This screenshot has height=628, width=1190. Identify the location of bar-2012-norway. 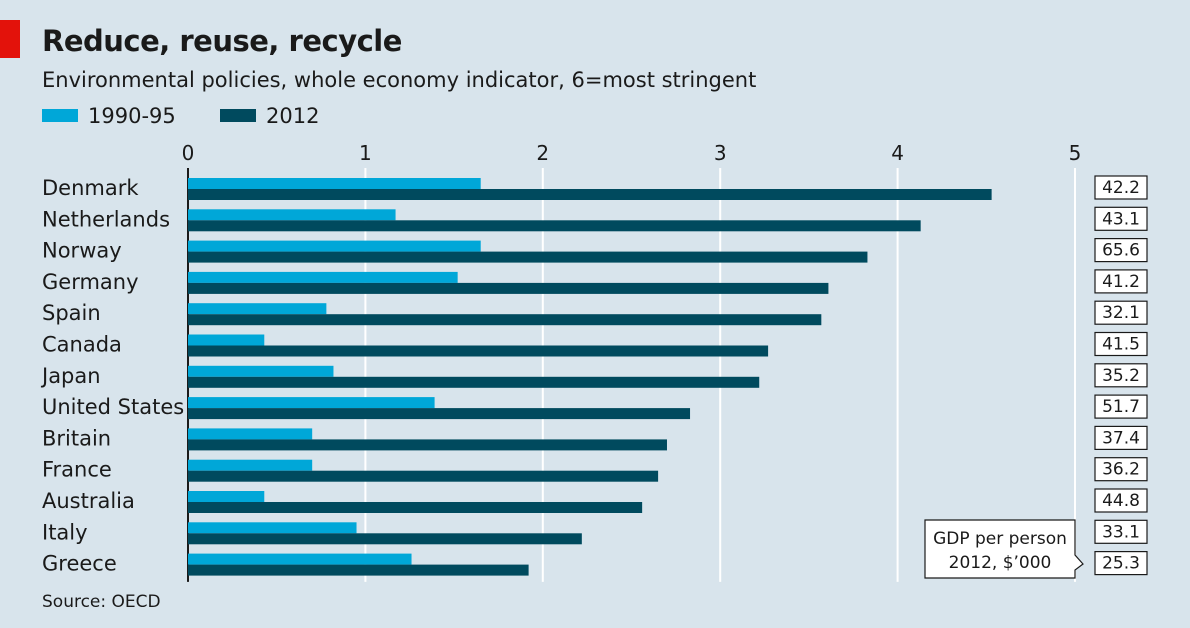
(528, 257).